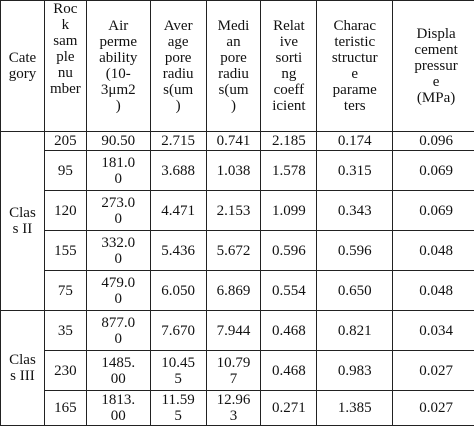  What do you see at coordinates (289, 141) in the screenshot?
I see `table-cell: 2.185` at bounding box center [289, 141].